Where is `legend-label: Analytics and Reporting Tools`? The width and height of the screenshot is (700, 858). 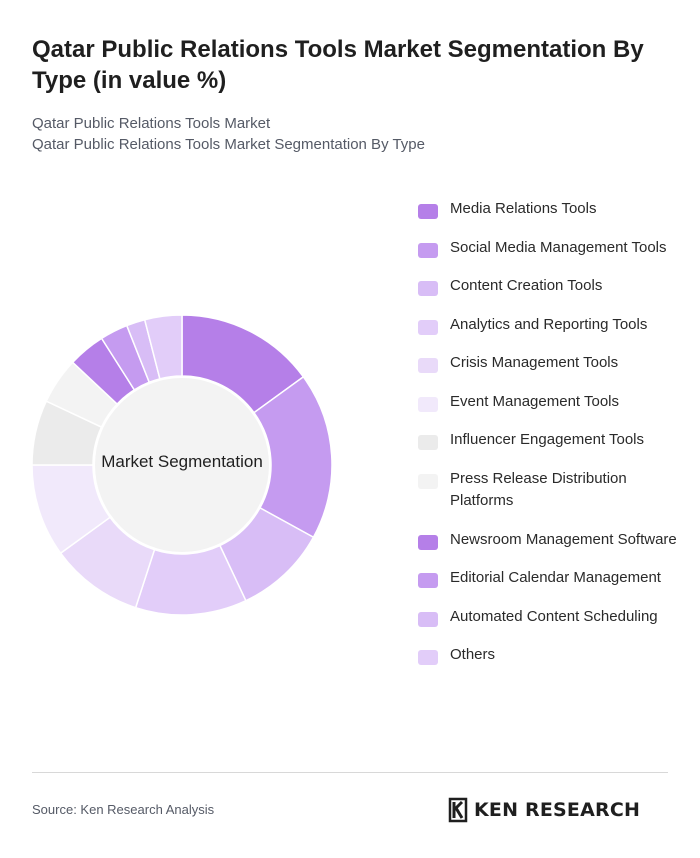
legend-label: Analytics and Reporting Tools is located at coordinates (549, 324).